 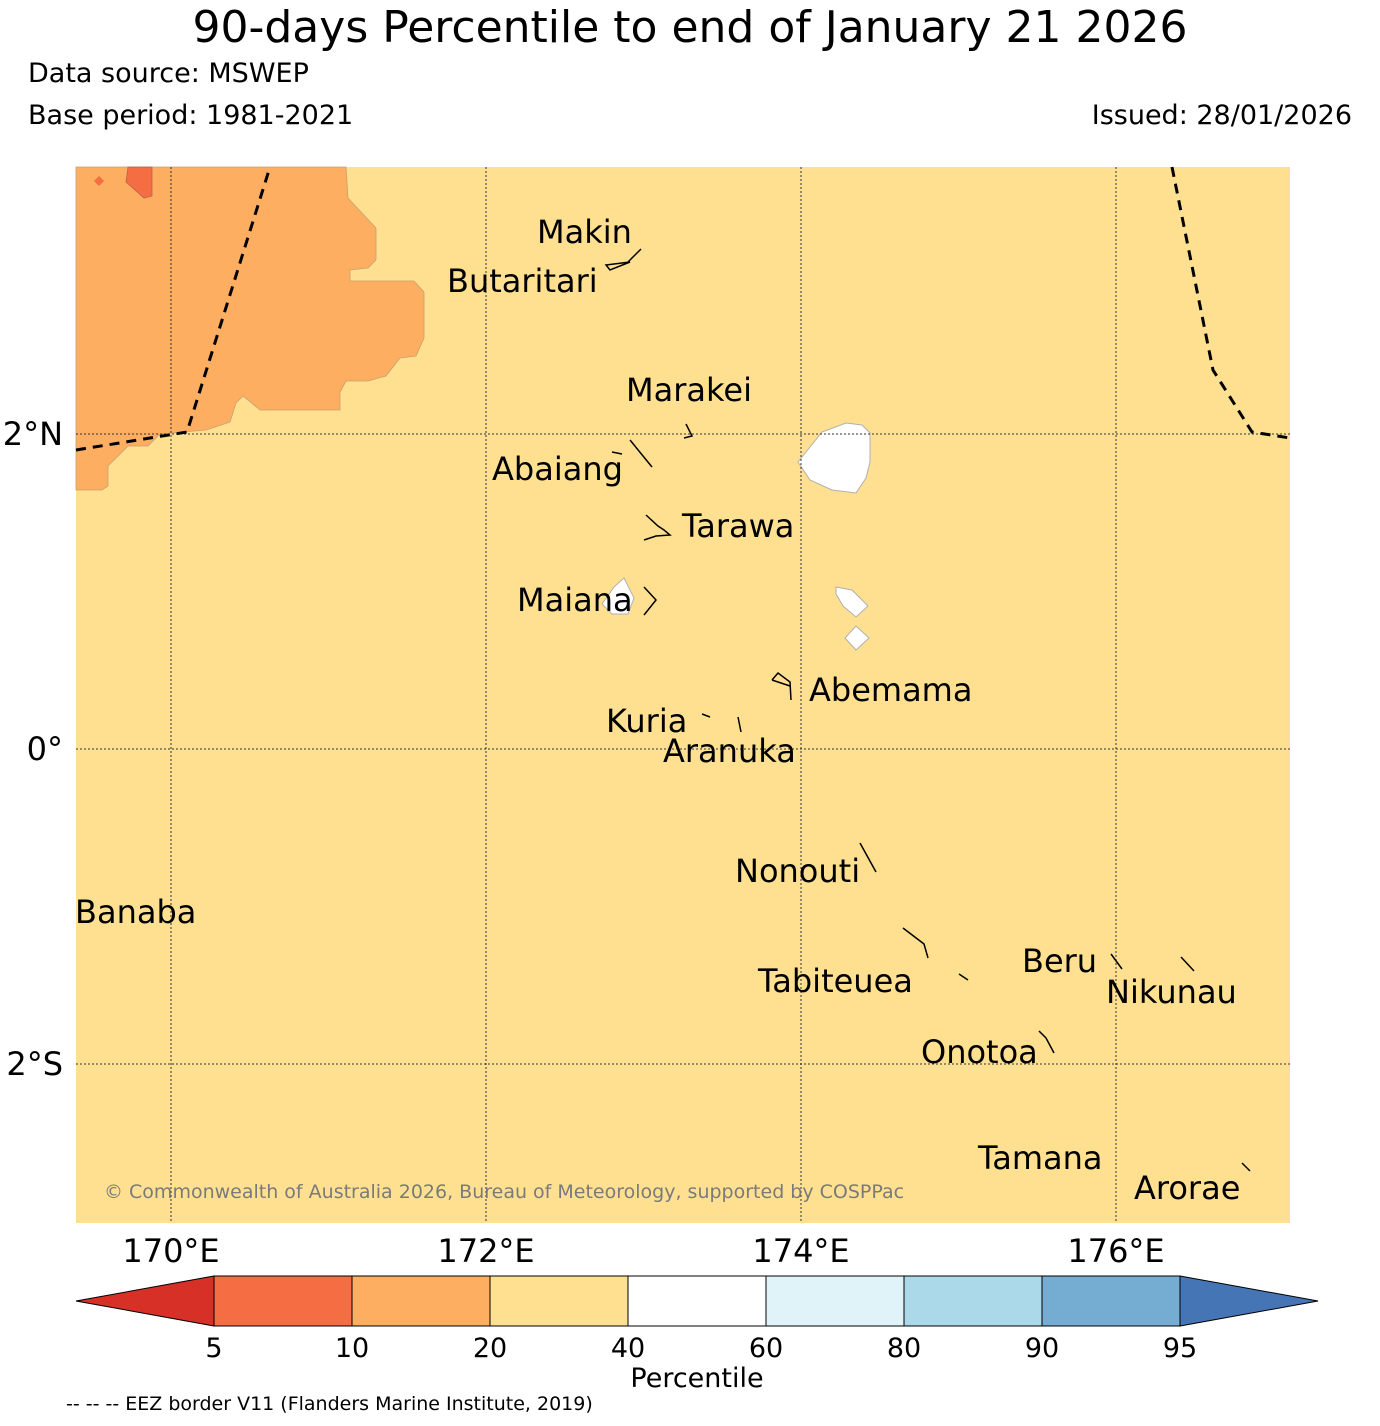 What do you see at coordinates (890, 690) in the screenshot?
I see `island-label-abemama: Abemama` at bounding box center [890, 690].